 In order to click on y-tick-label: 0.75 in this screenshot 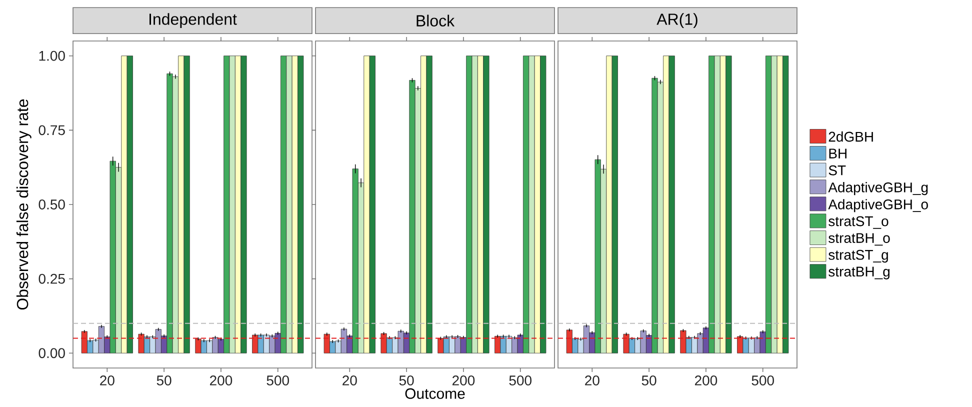, I will do `click(51, 130)`.